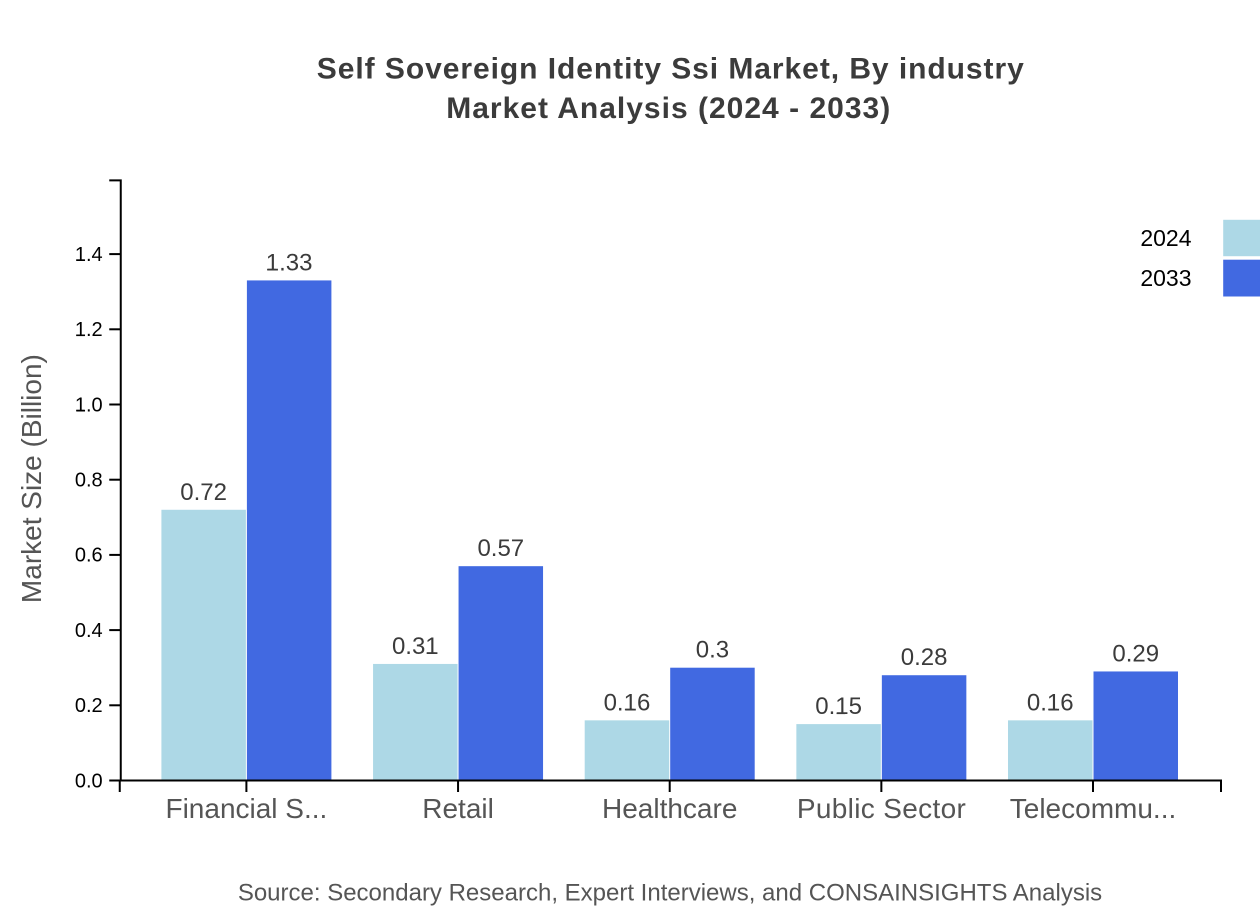 This screenshot has height=920, width=1260. What do you see at coordinates (415, 646) in the screenshot?
I see `svg-text: 0.31` at bounding box center [415, 646].